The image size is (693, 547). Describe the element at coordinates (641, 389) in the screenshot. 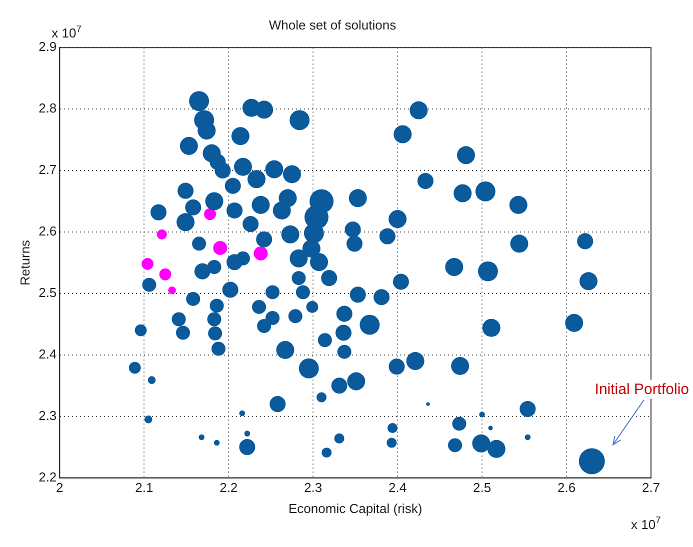

I see `annotation: Initial Portfolio` at that location.